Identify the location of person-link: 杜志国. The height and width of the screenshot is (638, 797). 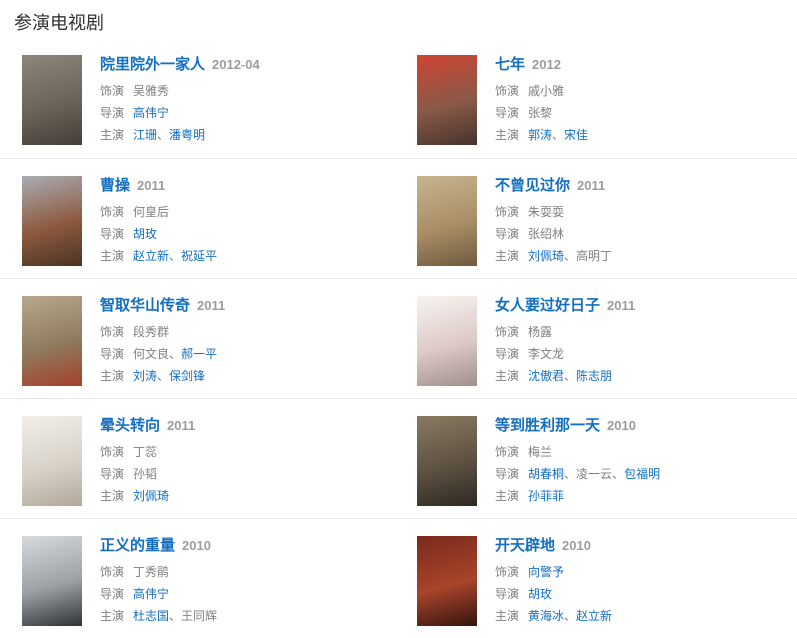
(151, 616).